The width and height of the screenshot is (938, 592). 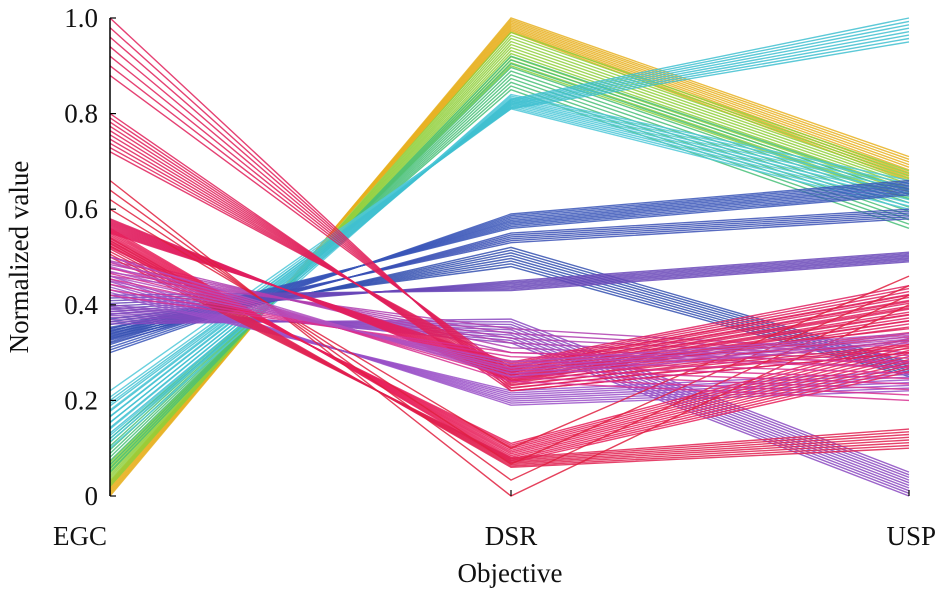 I want to click on x-ticks: EGC DSR USP, so click(x=494, y=520).